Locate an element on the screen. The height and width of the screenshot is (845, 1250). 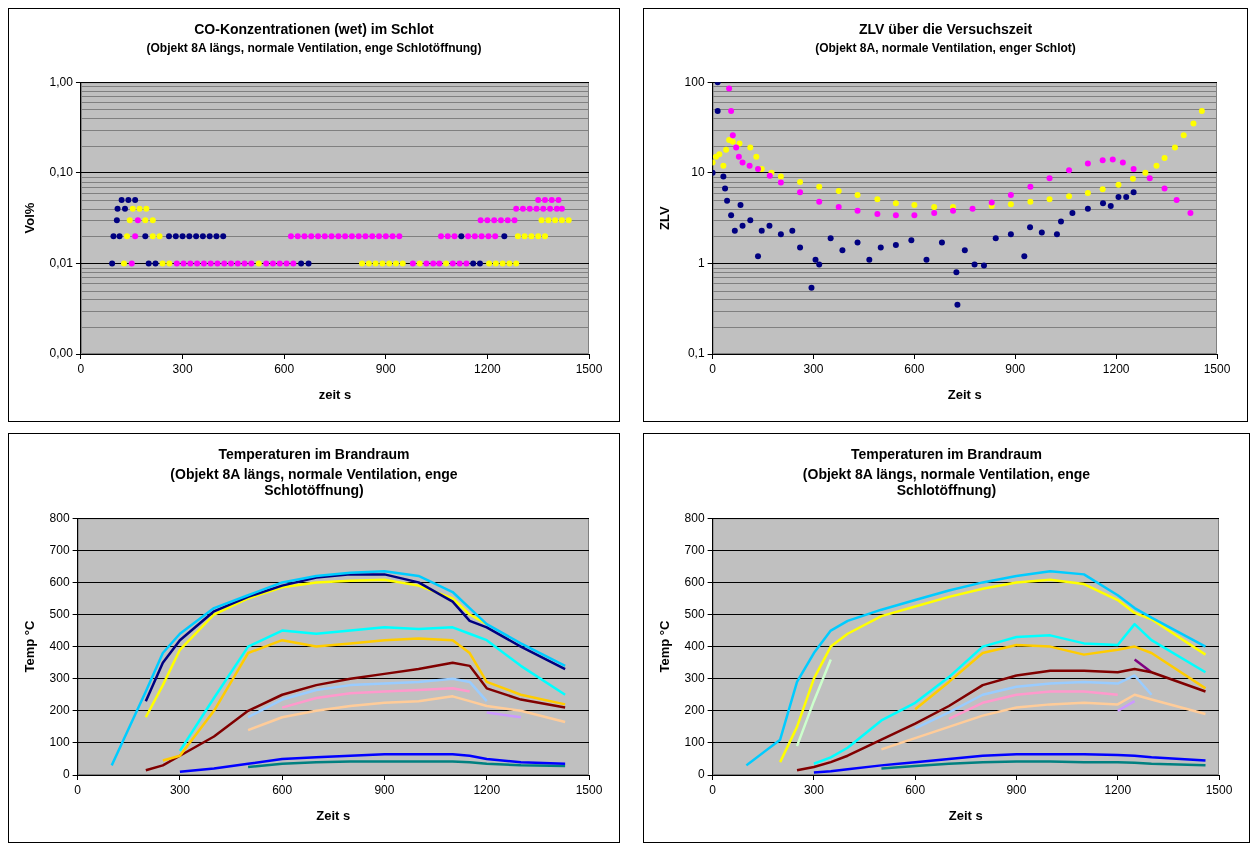
y-tick-label: 600 is located at coordinates (694, 581).